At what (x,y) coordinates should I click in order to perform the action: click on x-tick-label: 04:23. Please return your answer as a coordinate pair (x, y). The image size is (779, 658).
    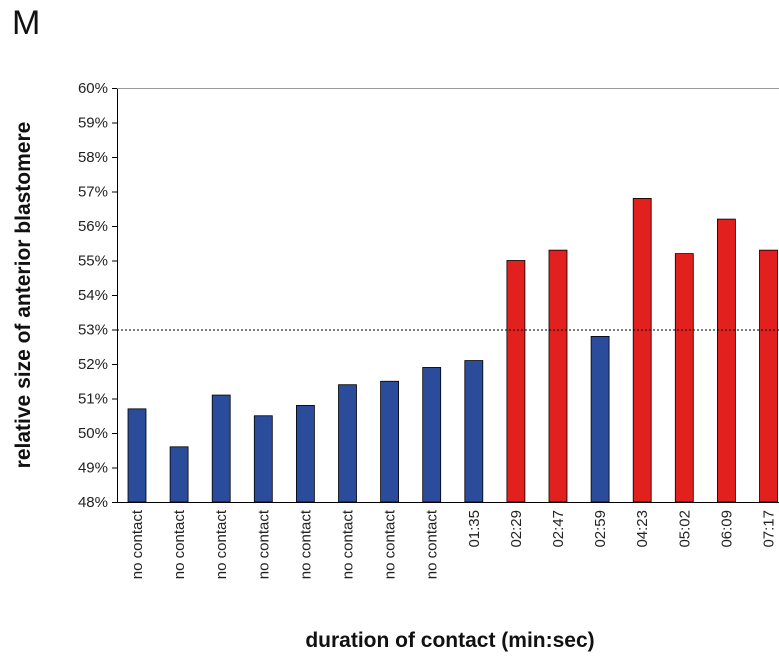
    Looking at the image, I should click on (642, 529).